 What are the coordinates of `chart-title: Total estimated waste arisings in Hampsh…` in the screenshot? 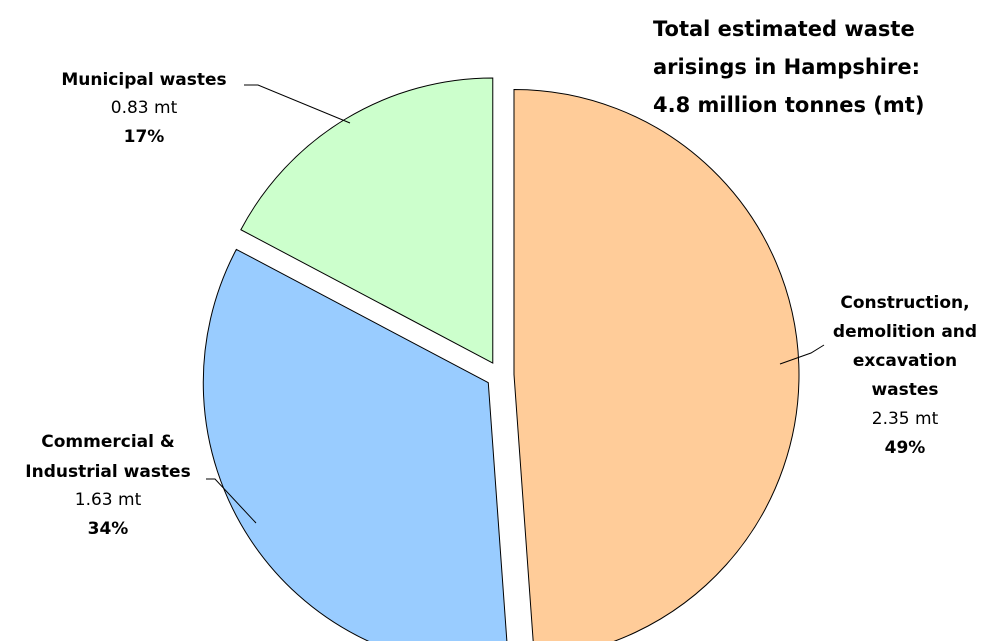 It's located at (790, 67).